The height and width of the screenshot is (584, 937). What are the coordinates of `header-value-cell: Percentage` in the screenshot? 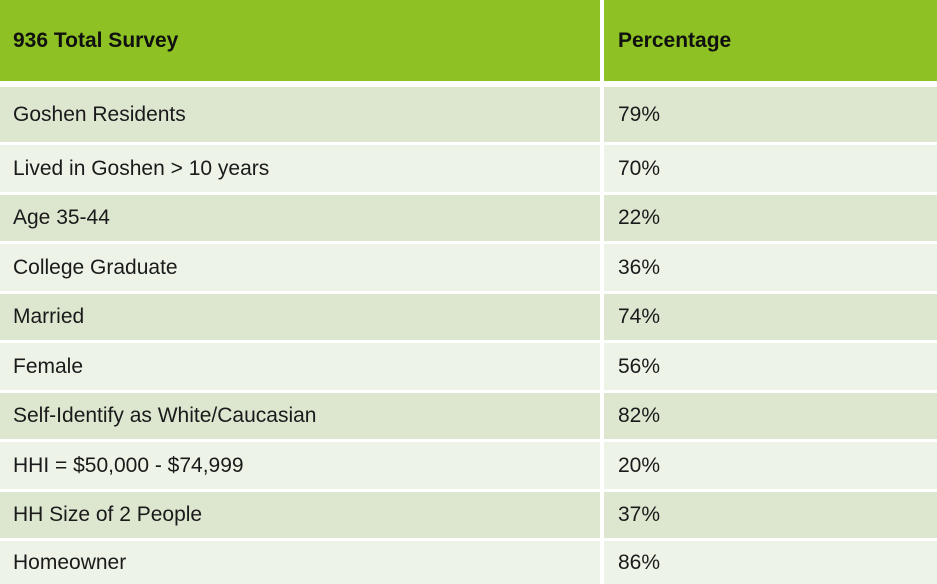 It's located at (770, 40).